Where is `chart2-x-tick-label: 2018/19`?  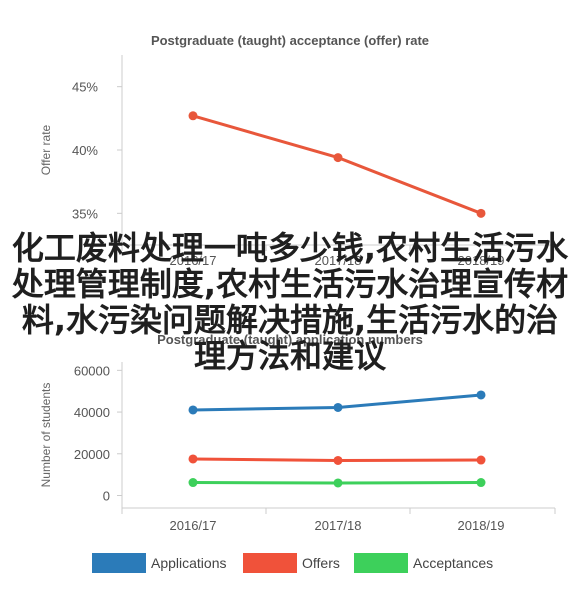 chart2-x-tick-label: 2018/19 is located at coordinates (481, 525).